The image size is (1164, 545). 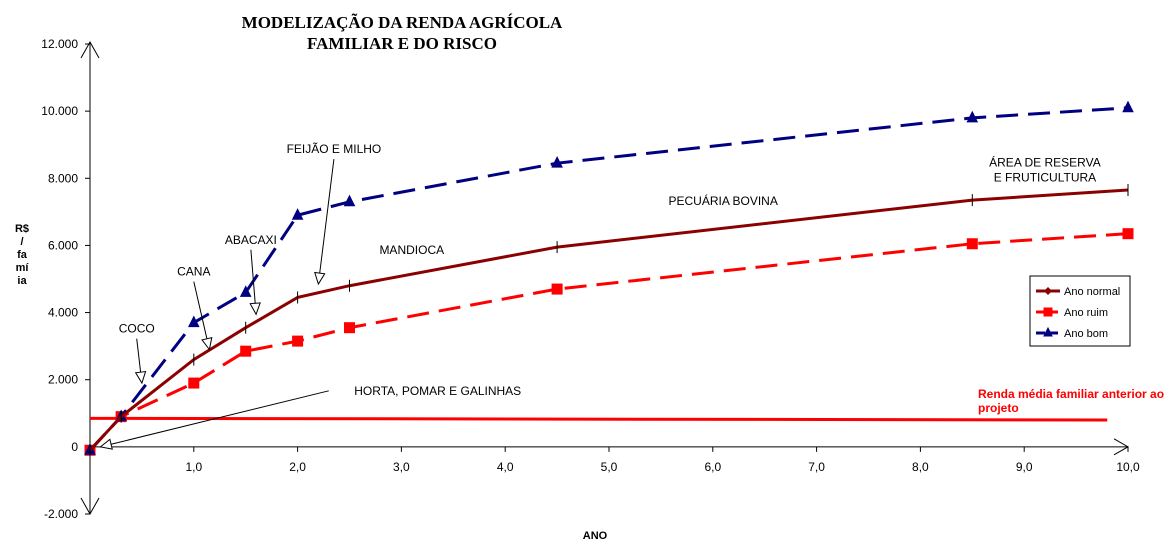 What do you see at coordinates (505, 467) in the screenshot?
I see `x-tick-label: 4,0` at bounding box center [505, 467].